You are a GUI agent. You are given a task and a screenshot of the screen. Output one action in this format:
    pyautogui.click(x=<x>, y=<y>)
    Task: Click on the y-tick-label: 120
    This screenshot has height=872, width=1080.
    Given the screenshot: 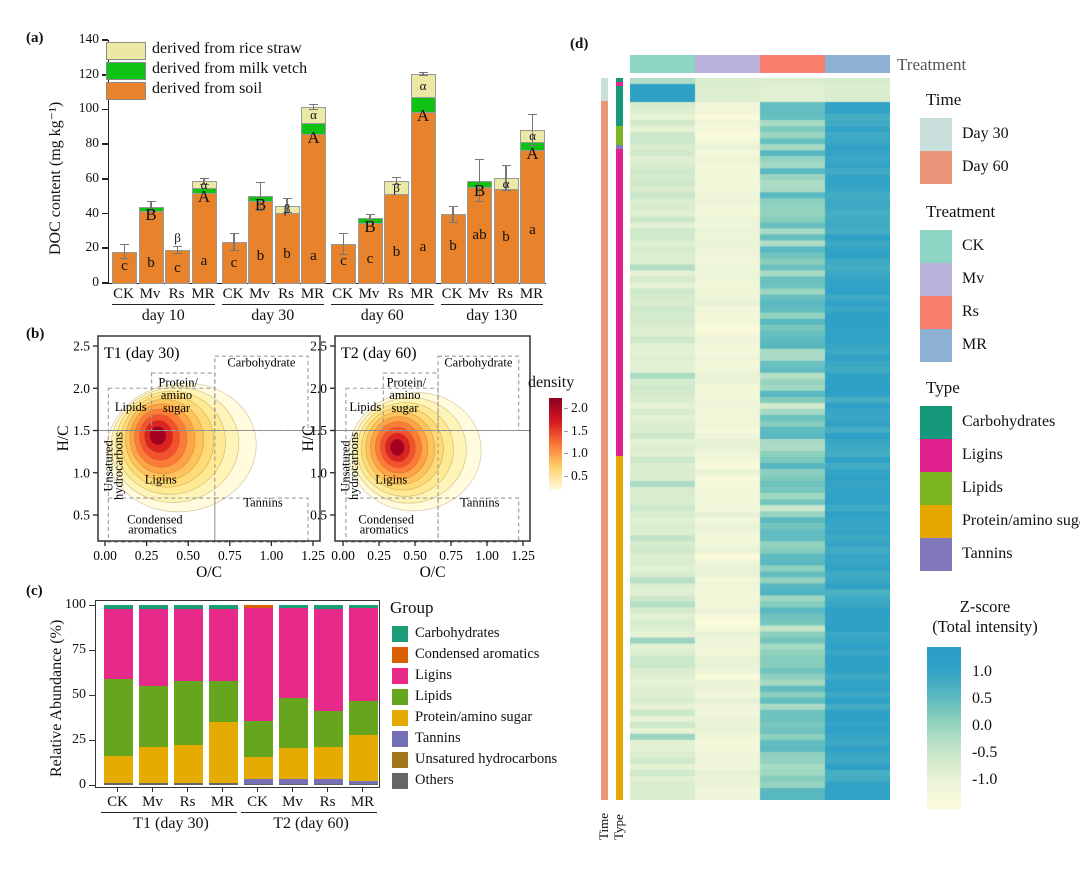 What is the action you would take?
    pyautogui.click(x=88, y=73)
    